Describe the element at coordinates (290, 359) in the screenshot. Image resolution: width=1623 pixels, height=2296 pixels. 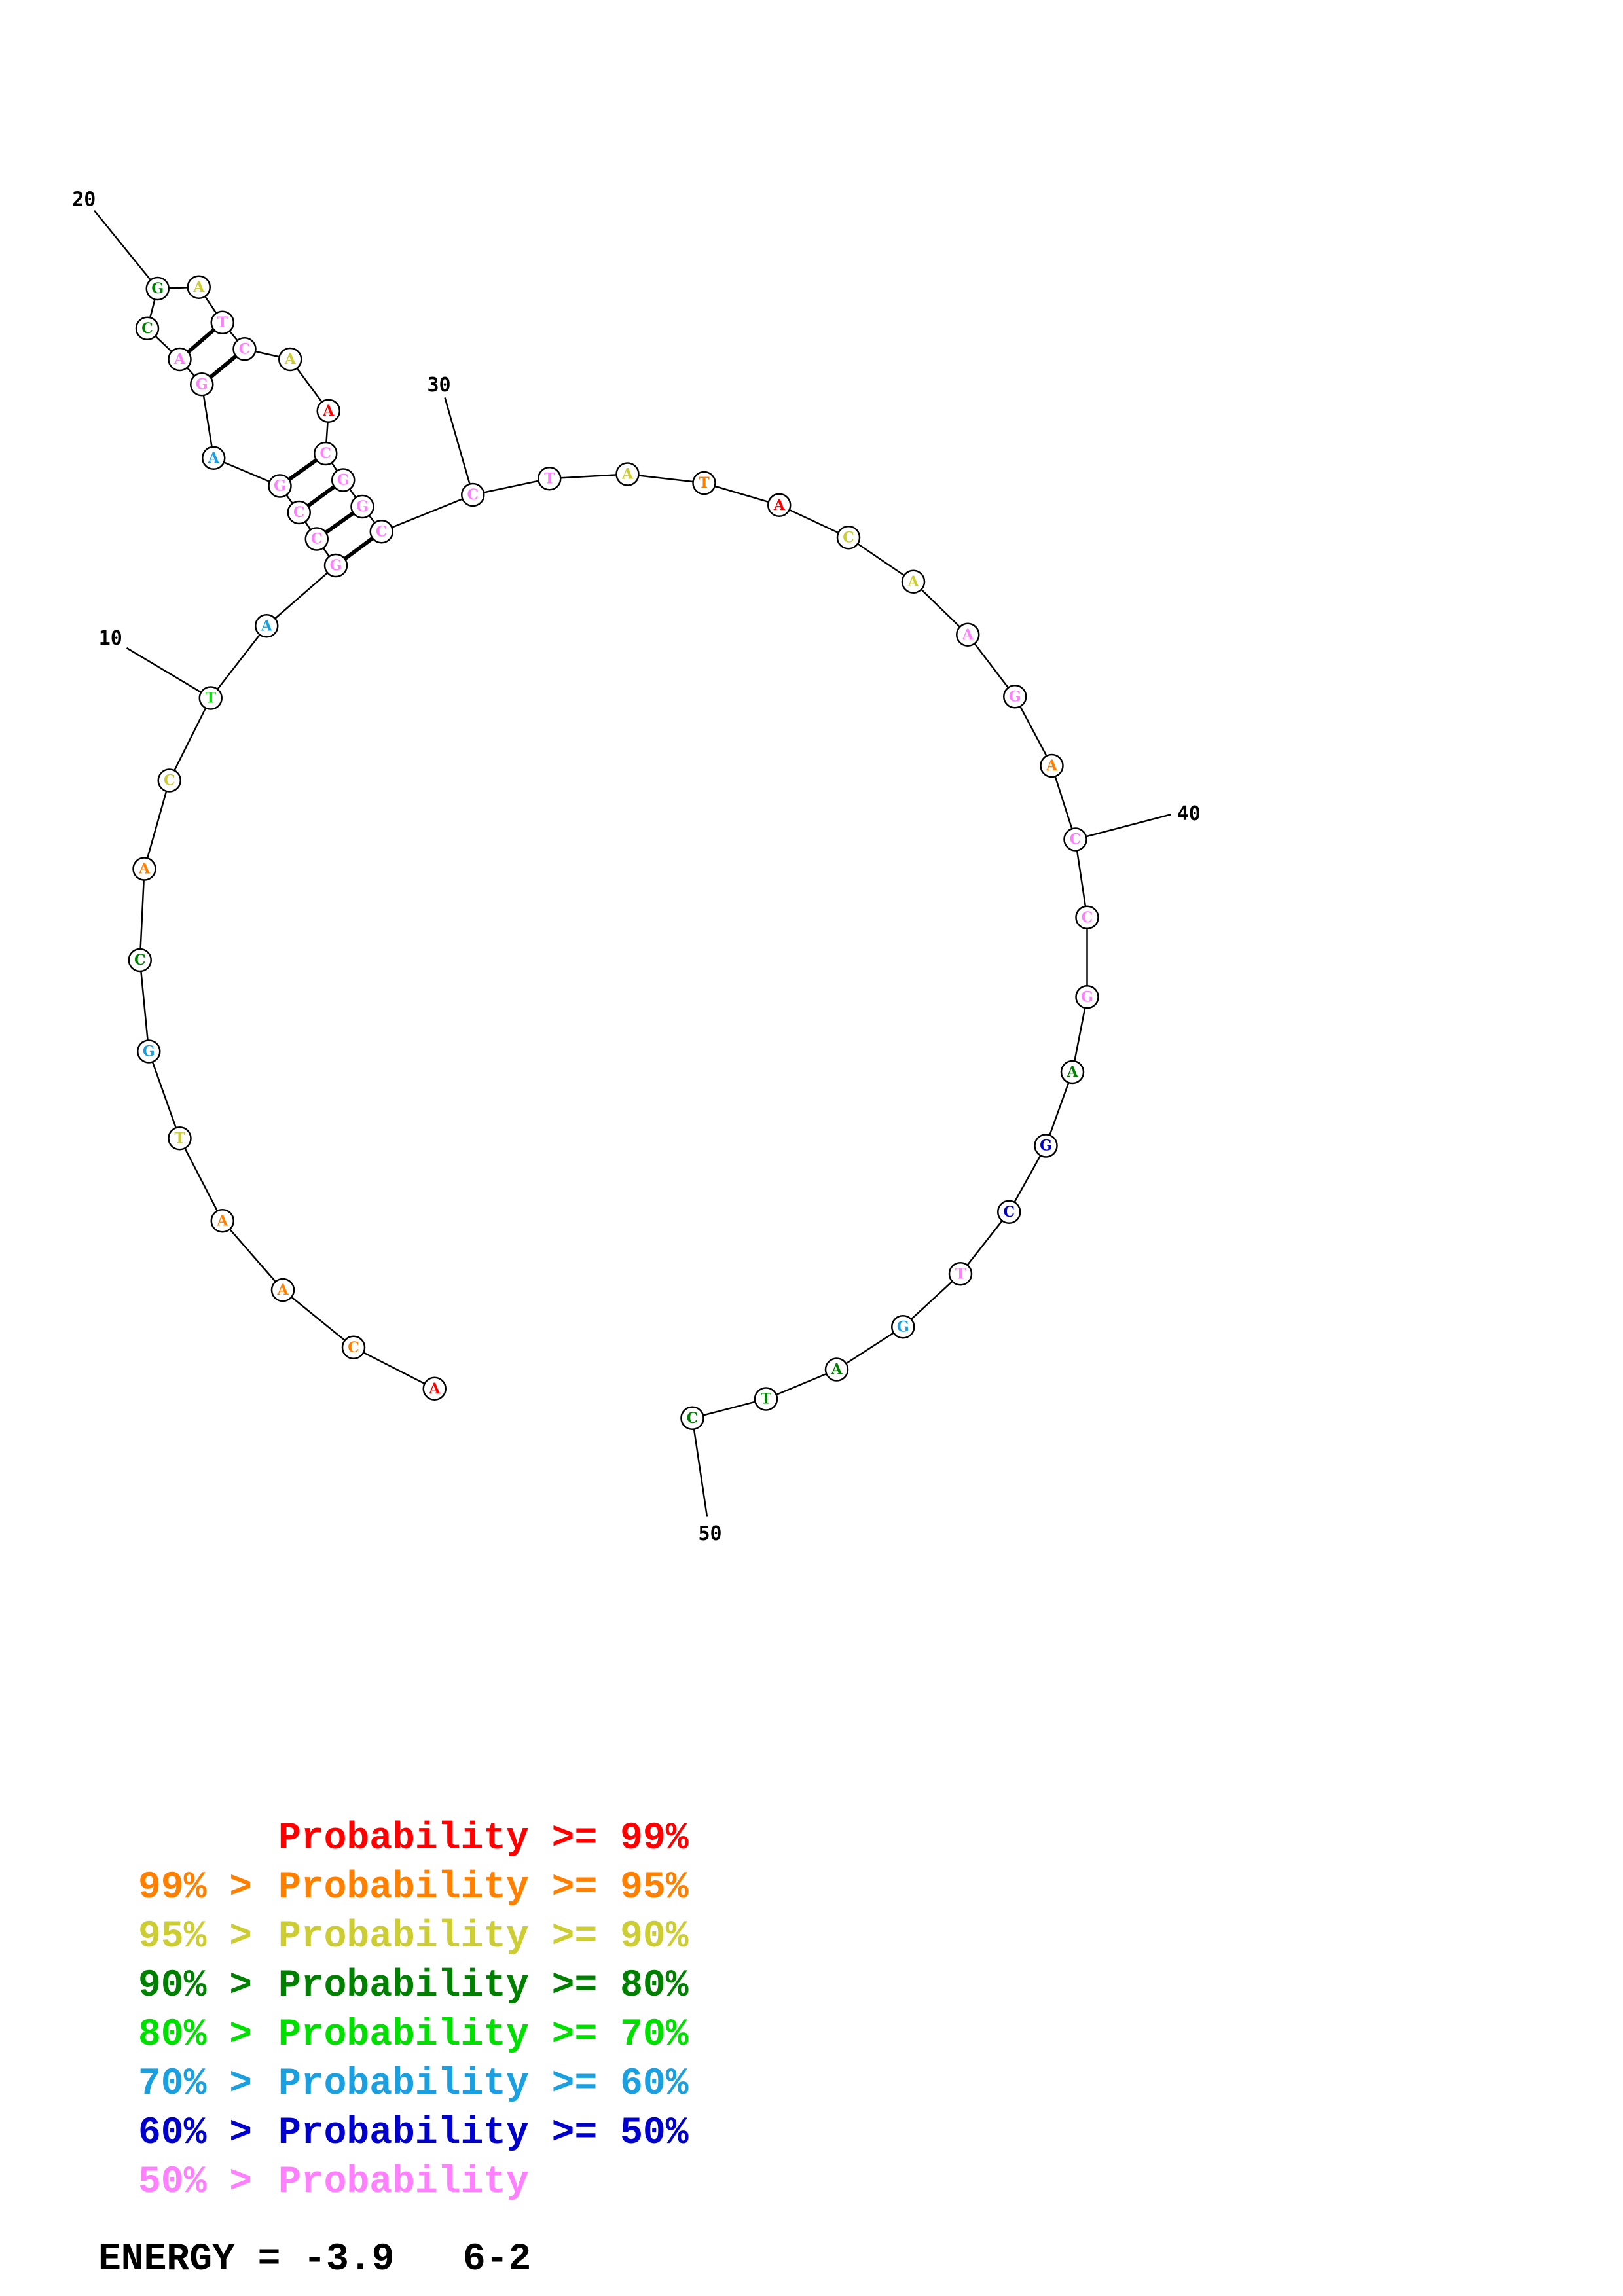
I see `nucleotide-24: A` at that location.